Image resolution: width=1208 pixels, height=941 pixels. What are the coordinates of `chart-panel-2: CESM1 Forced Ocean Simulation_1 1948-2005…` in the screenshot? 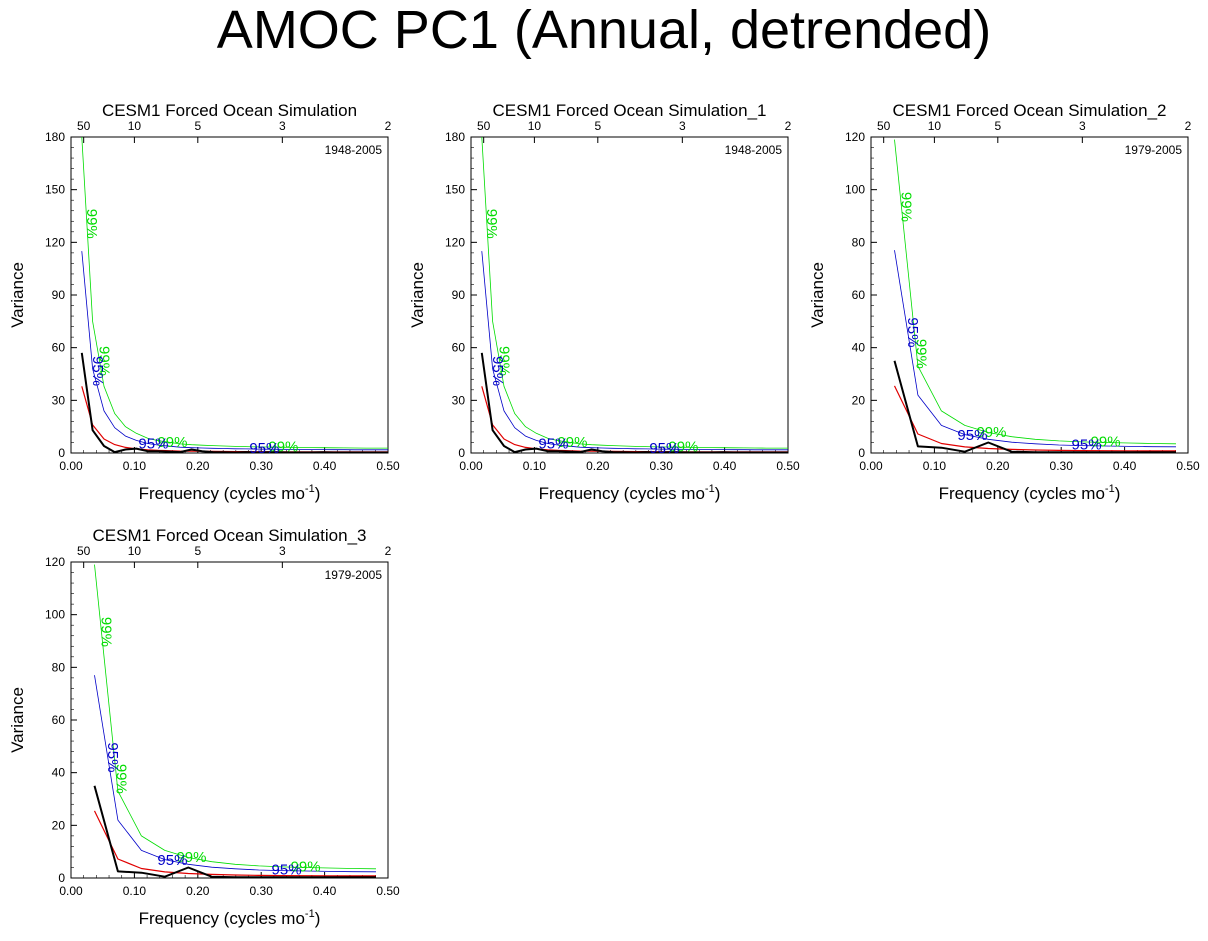 It's located at (604, 302).